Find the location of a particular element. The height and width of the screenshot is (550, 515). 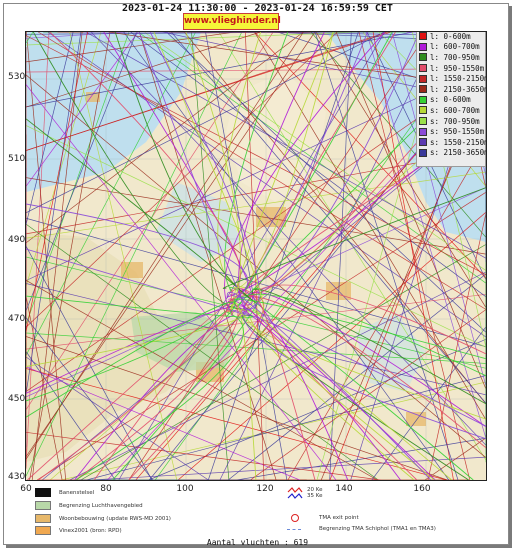

legend-label: l: 950-1550m is located at coordinates (457, 68).